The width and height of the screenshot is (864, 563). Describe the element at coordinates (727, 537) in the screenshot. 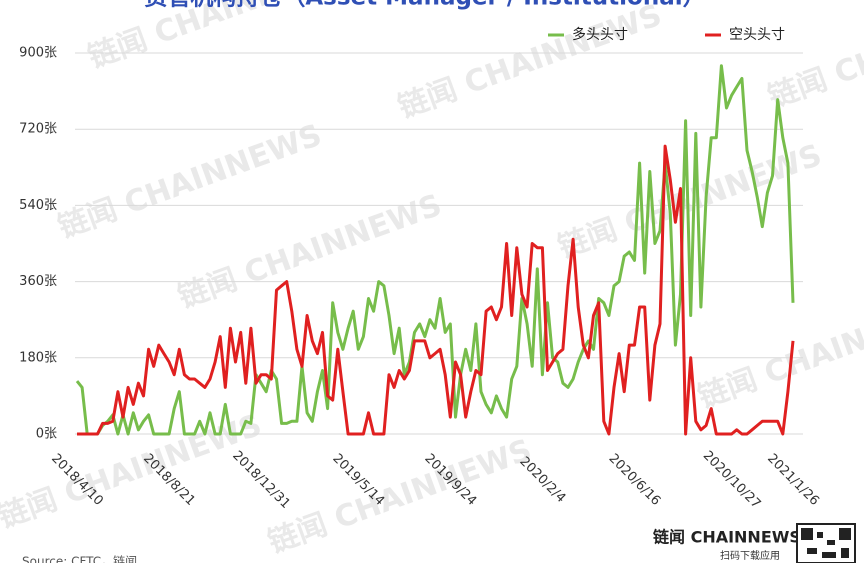

I see `logo: 链闻 CHAINNEWS` at that location.